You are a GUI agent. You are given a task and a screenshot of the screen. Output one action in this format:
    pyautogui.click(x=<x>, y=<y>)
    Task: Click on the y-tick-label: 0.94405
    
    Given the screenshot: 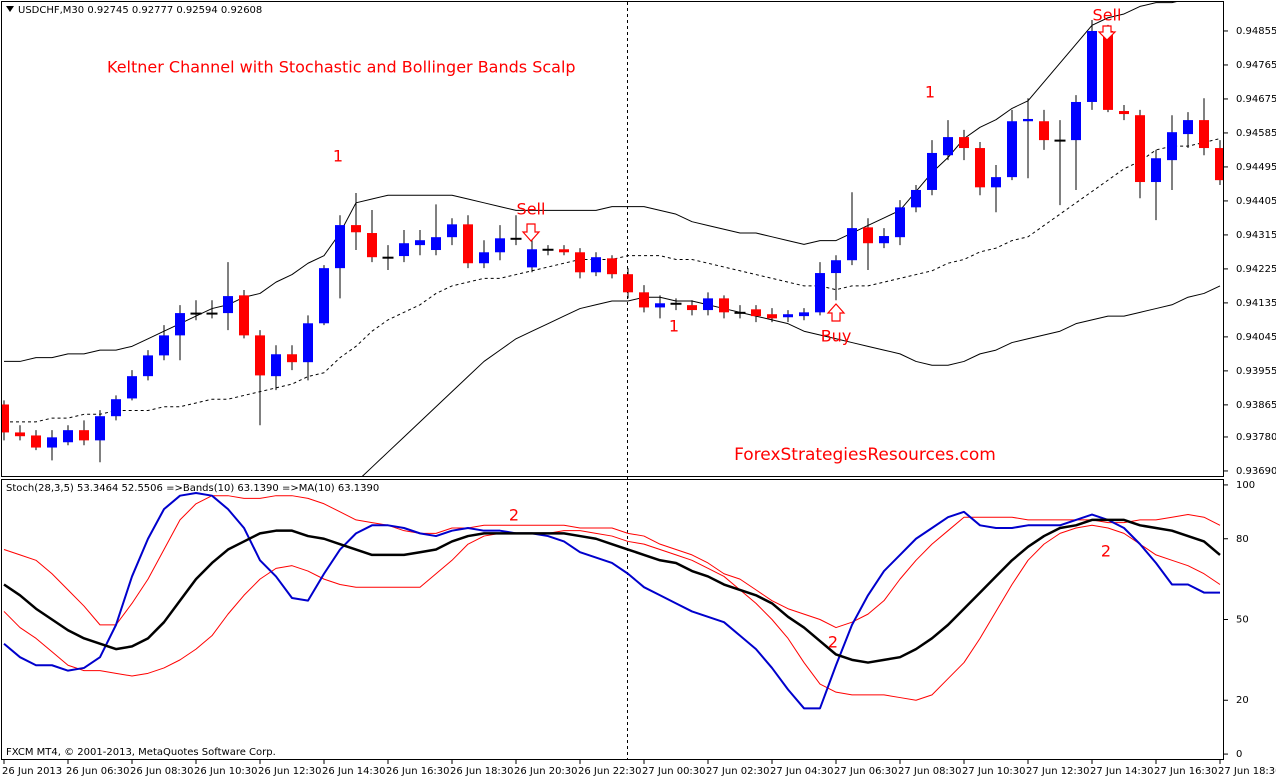 What is the action you would take?
    pyautogui.click(x=1256, y=201)
    